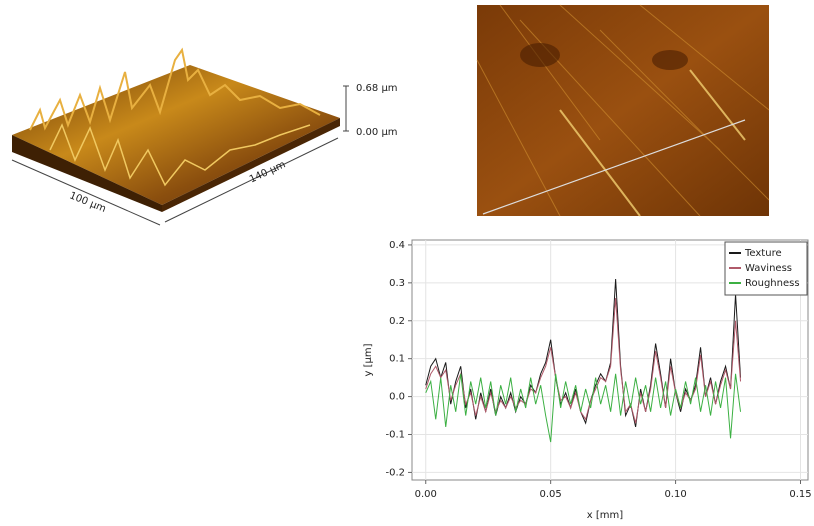  What do you see at coordinates (377, 132) in the screenshot?
I see `scale-label: 0.00 µm` at bounding box center [377, 132].